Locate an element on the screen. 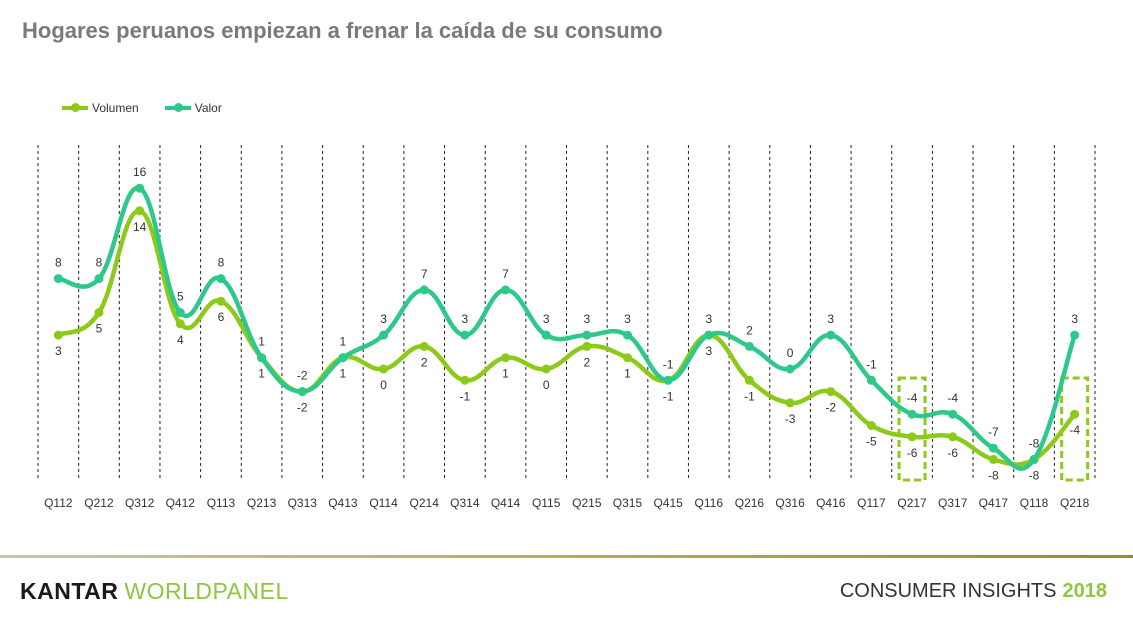 The height and width of the screenshot is (621, 1133). x-tick-label: Q412 is located at coordinates (181, 503).